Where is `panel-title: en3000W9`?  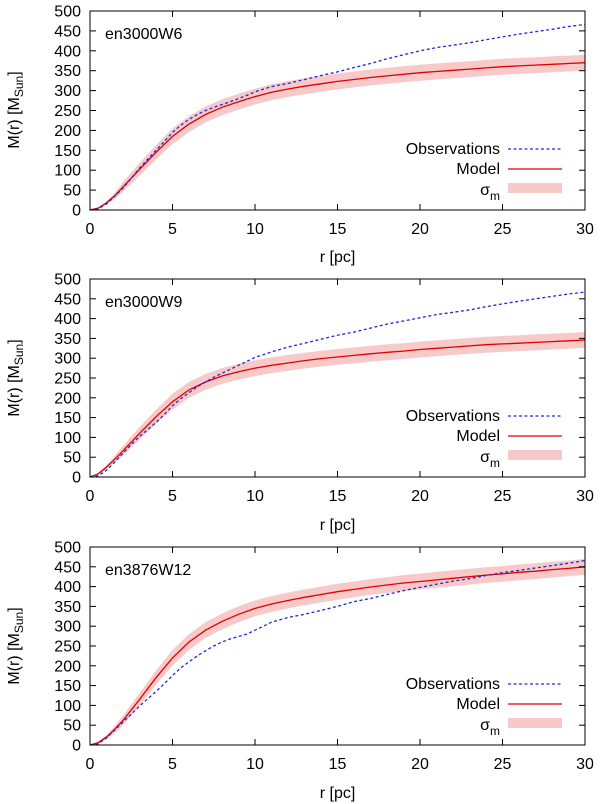
panel-title: en3000W9 is located at coordinates (143, 302).